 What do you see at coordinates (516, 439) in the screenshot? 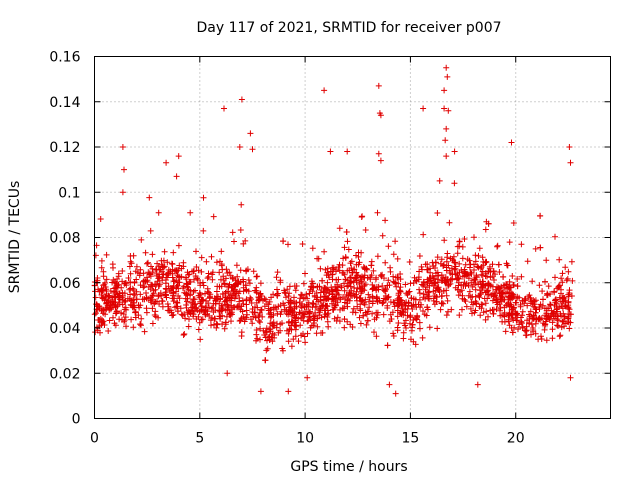
I see `x-tick-label: 20` at bounding box center [516, 439].